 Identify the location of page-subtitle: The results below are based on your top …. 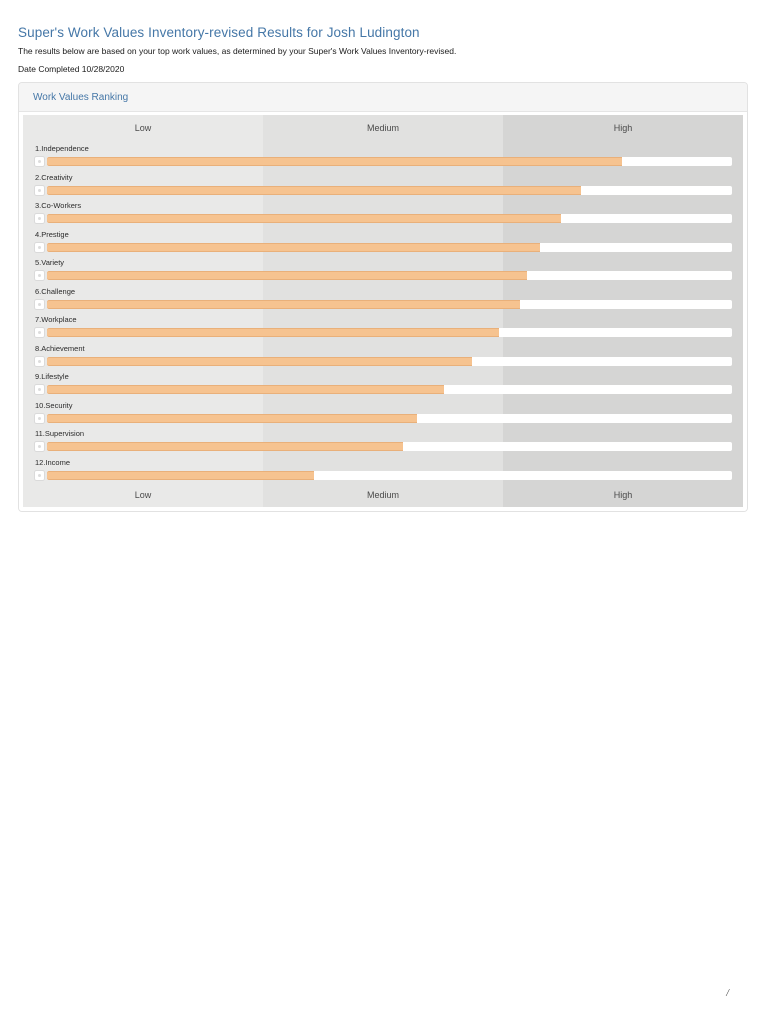
(237, 51).